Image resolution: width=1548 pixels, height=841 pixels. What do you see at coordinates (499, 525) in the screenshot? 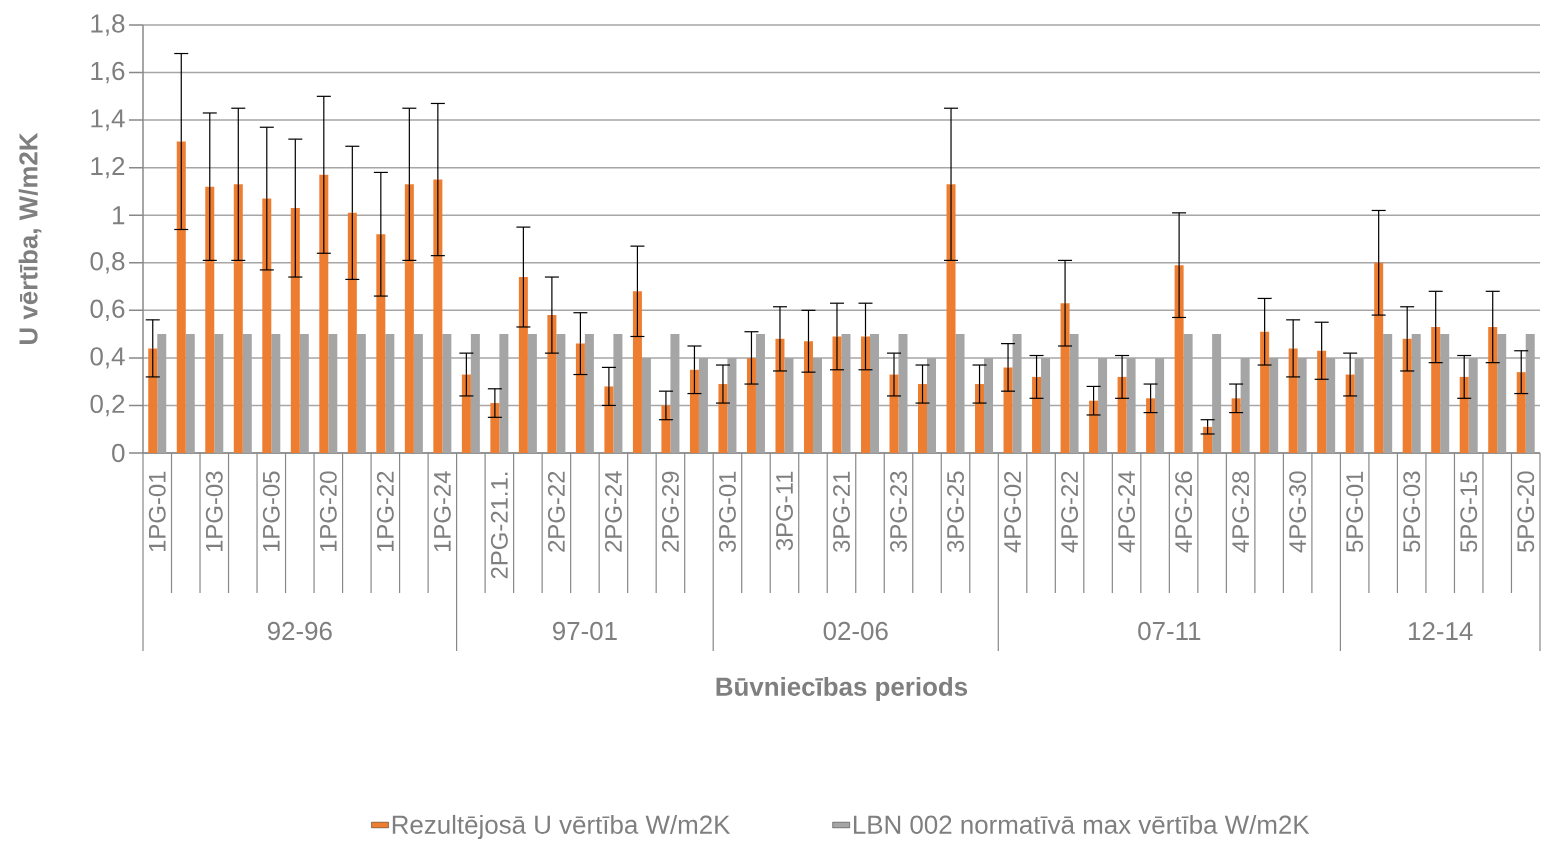
I see `x-tick-label: 2PG-21.1.` at bounding box center [499, 525].